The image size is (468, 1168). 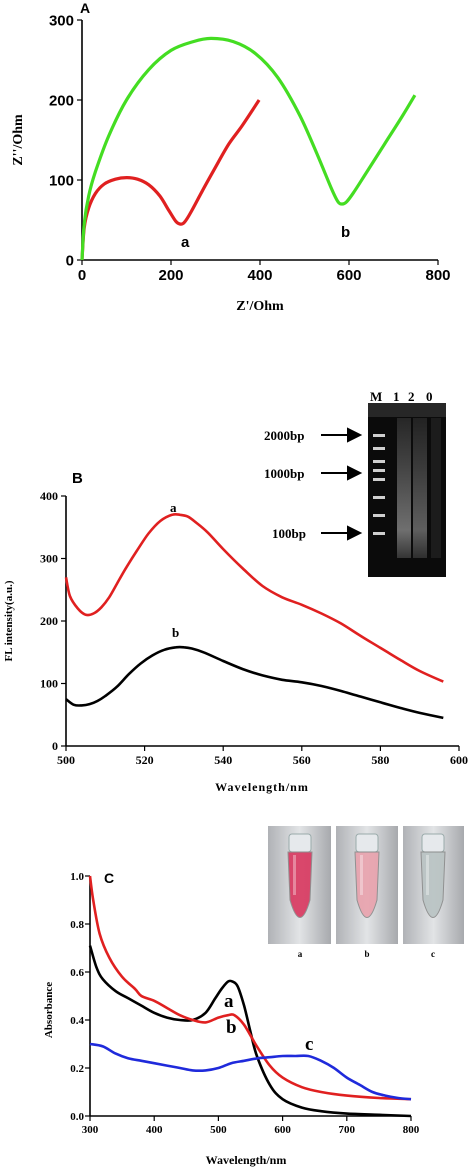 What do you see at coordinates (173, 507) in the screenshot?
I see `panel-b-label-a: a` at bounding box center [173, 507].